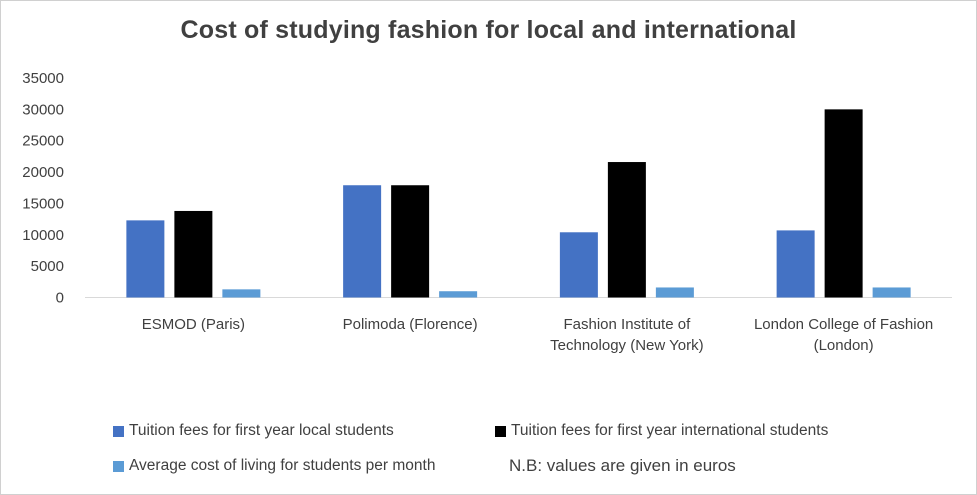  Describe the element at coordinates (410, 324) in the screenshot. I see `category-label: Polimoda (Florence)` at that location.